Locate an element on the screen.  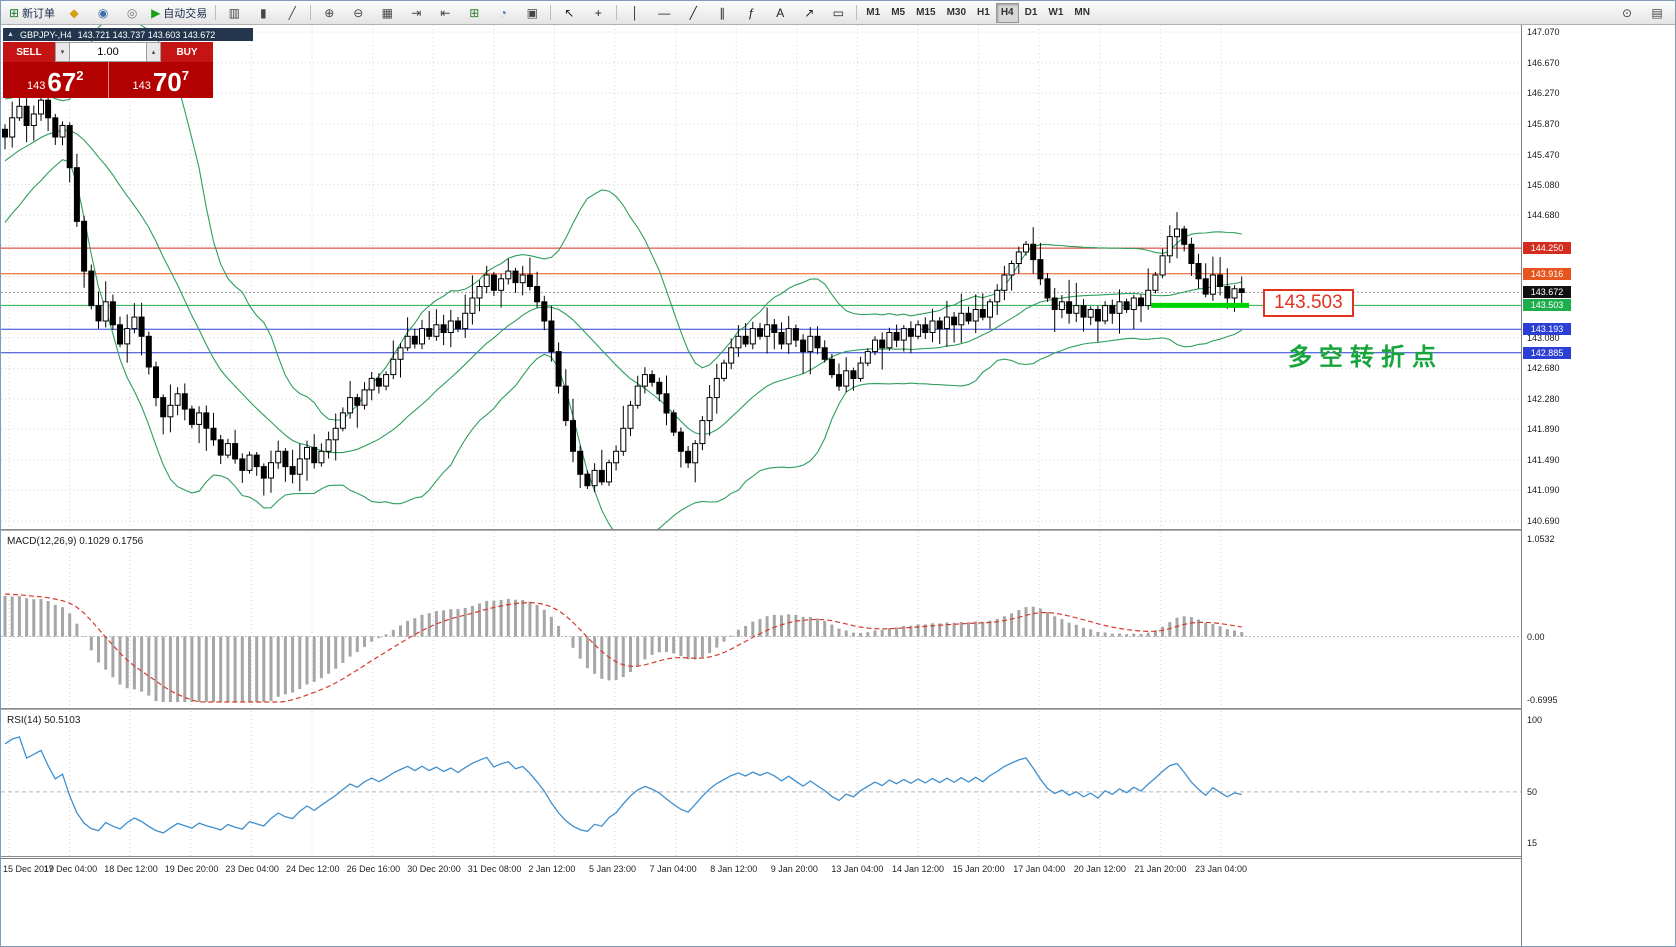
timeframe-w1: W1 is located at coordinates (1056, 12).